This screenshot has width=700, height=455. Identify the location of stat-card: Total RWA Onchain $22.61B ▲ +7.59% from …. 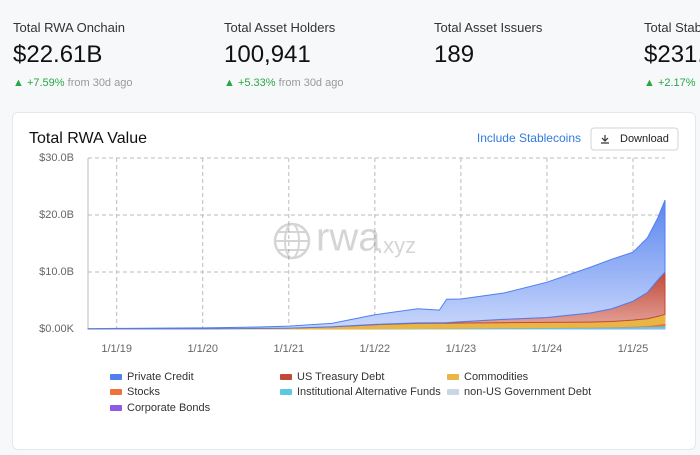
(72, 54).